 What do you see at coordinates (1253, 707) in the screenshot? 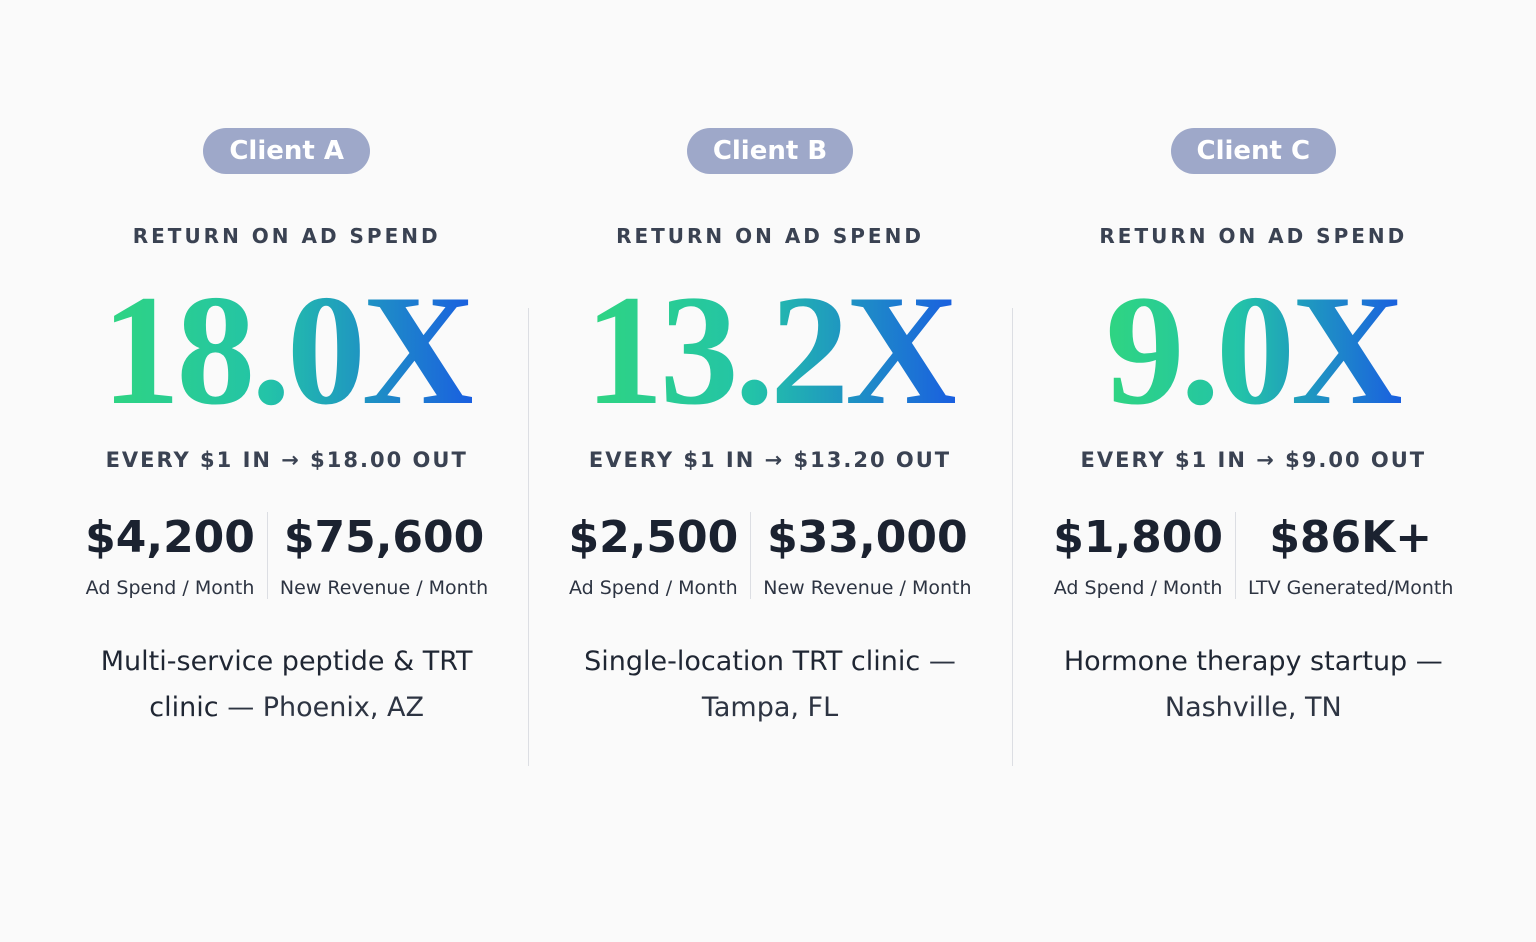
I see `location-text: Nashville, TN` at bounding box center [1253, 707].